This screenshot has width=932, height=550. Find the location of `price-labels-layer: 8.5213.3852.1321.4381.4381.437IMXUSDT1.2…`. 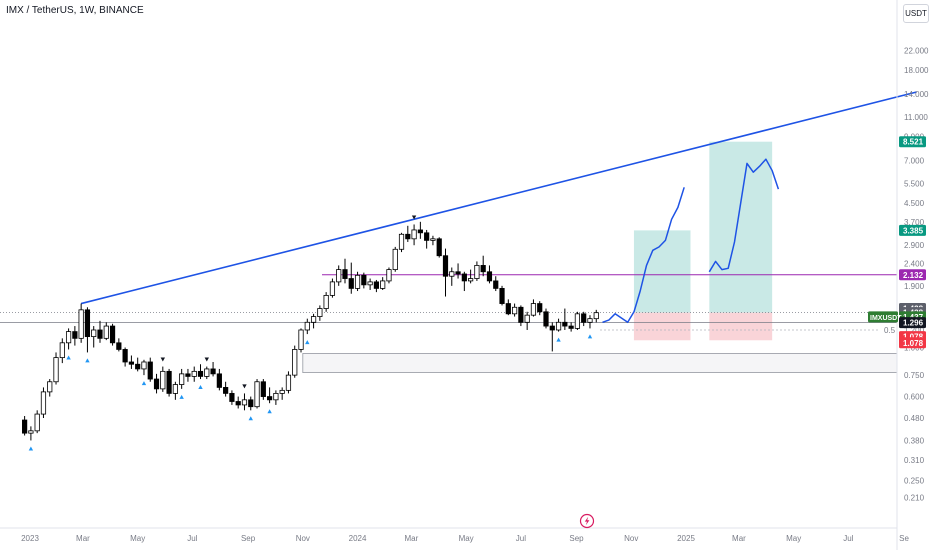

price-labels-layer: 8.5213.3852.1321.4381.4381.437IMXUSDT1.2… is located at coordinates (897, 242).